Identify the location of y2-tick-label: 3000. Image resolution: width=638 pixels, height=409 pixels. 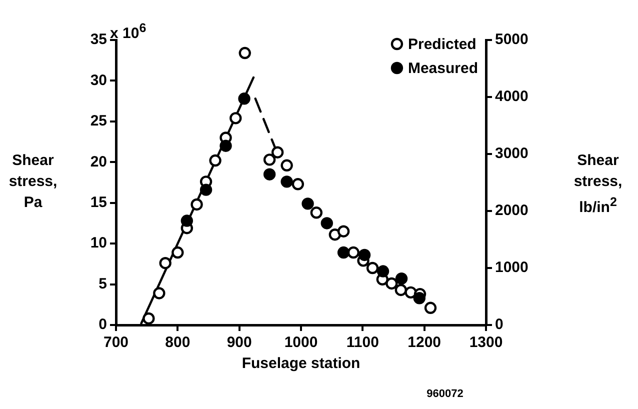
(511, 153).